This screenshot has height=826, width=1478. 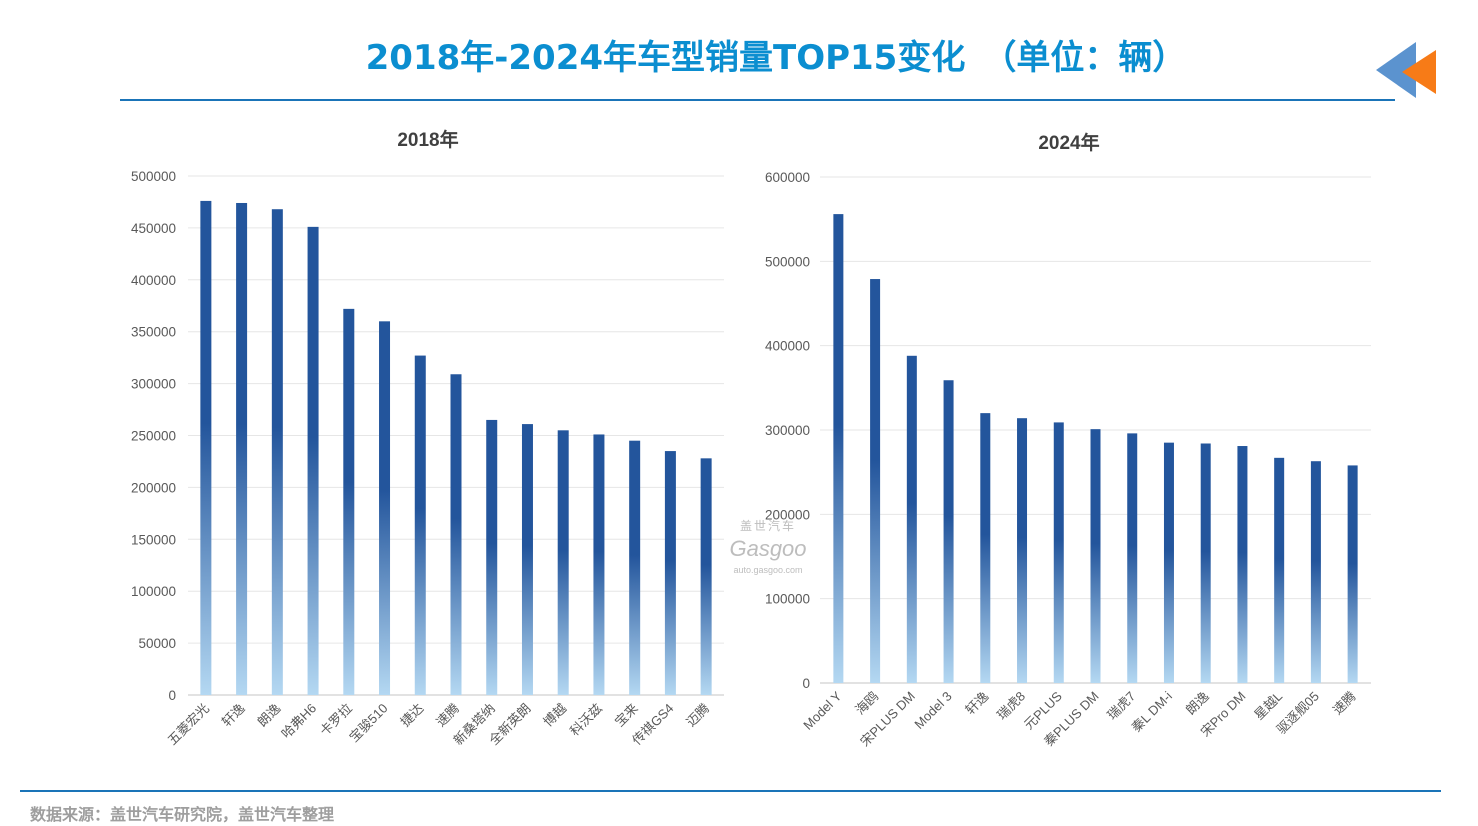 I want to click on y-tick-label: 250000, so click(x=153, y=436).